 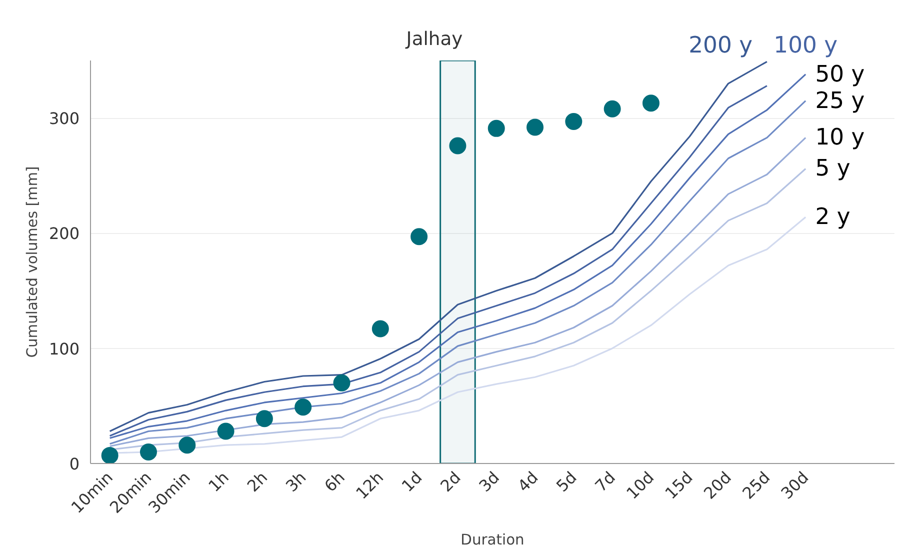 What do you see at coordinates (566, 482) in the screenshot?
I see `x-tick-label: 5d` at bounding box center [566, 482].